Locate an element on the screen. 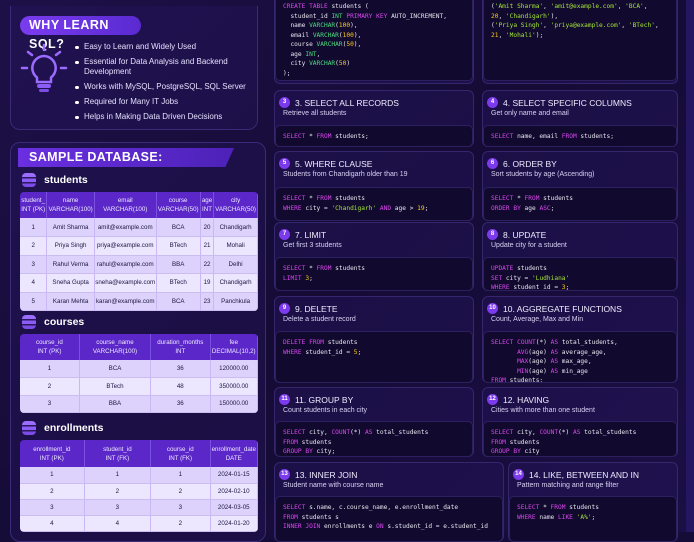 This screenshot has height=542, width=694. table-cell: 2024-01-20 is located at coordinates (234, 523).